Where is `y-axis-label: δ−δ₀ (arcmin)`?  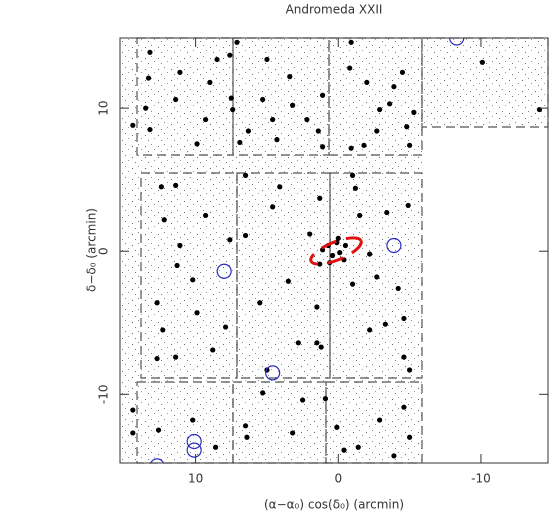 y-axis-label: δ−δ₀ (arcmin) is located at coordinates (92, 250).